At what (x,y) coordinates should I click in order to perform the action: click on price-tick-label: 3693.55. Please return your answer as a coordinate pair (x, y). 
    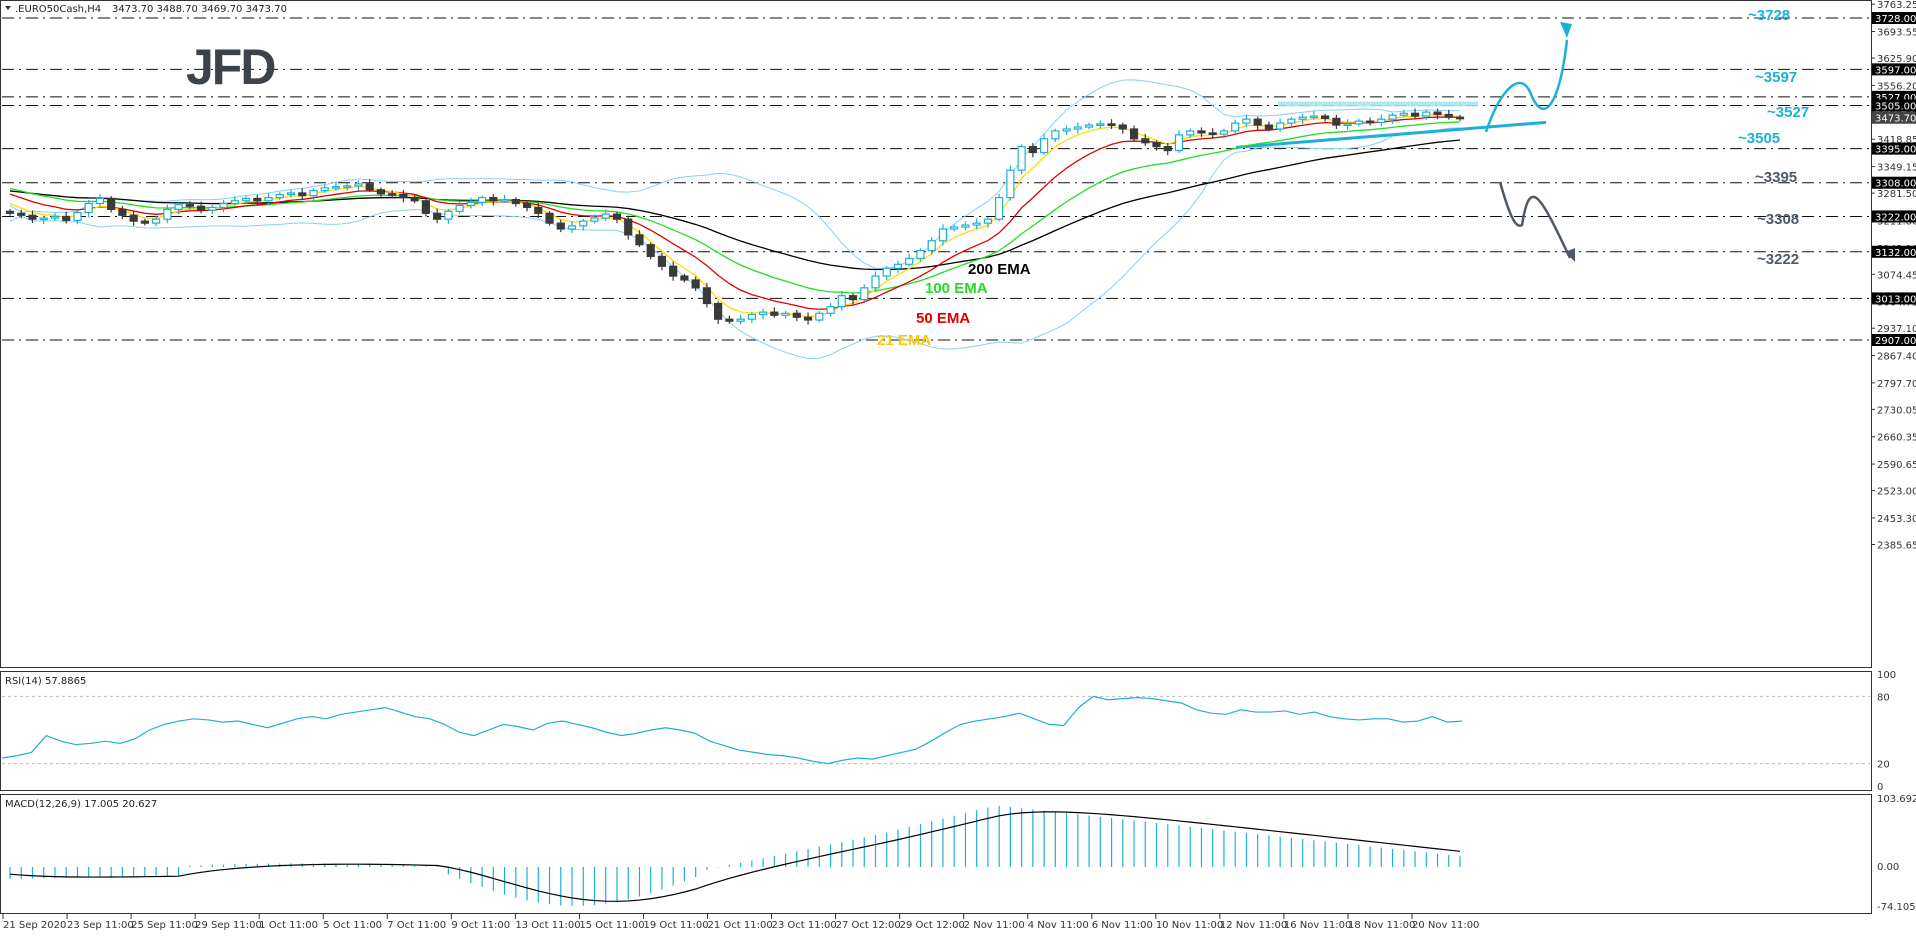
    Looking at the image, I should click on (1896, 33).